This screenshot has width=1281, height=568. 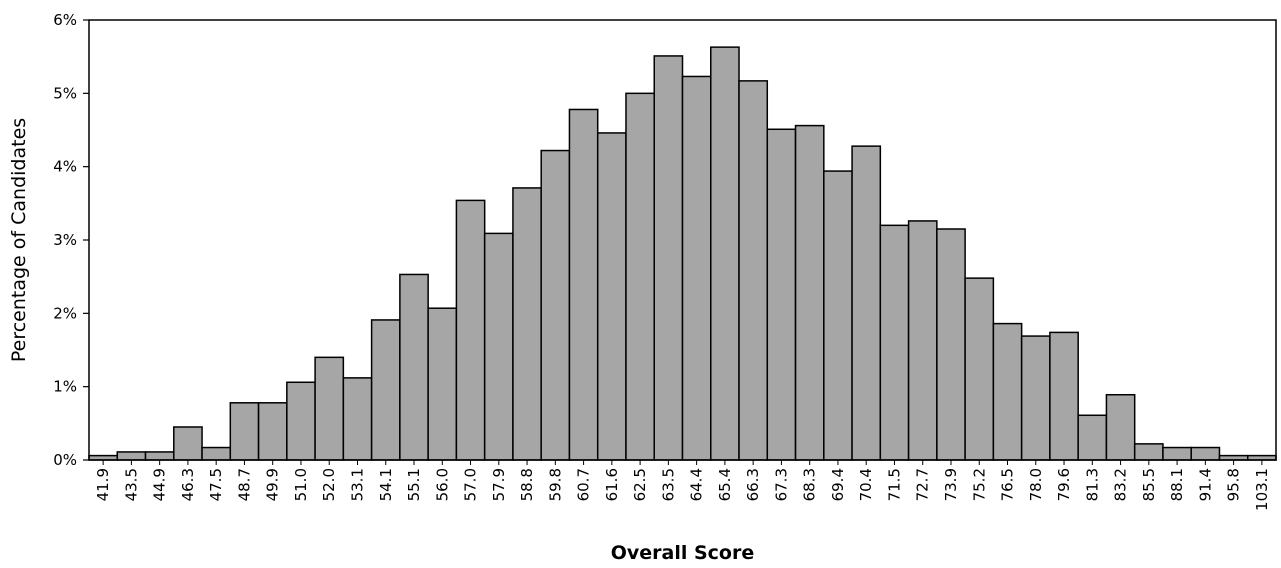 What do you see at coordinates (1234, 484) in the screenshot?
I see `x-tick-label: 95.8` at bounding box center [1234, 484].